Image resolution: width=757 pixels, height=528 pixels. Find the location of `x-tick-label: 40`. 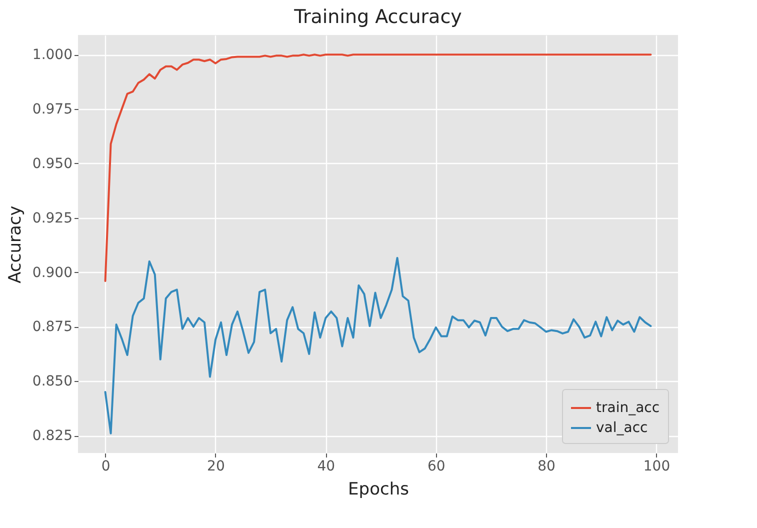

x-tick-label: 40 is located at coordinates (326, 466).